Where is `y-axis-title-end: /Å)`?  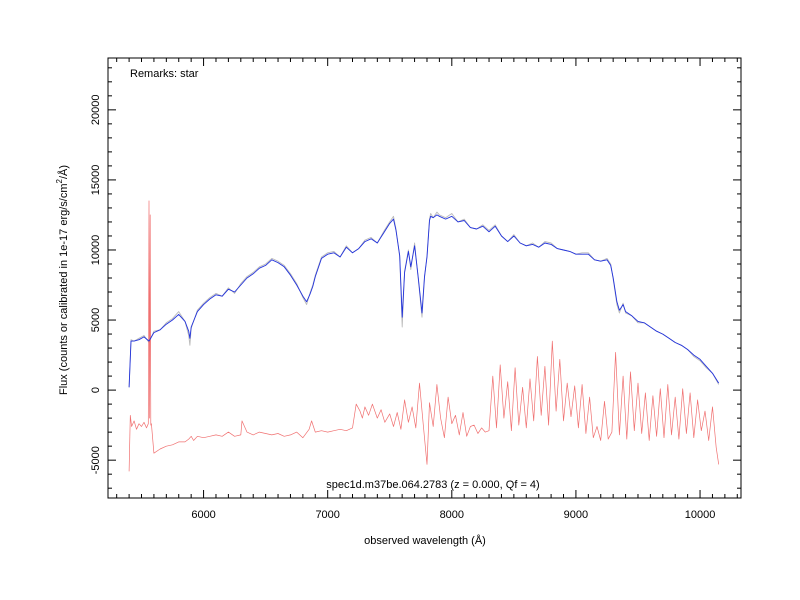 y-axis-title-end: /Å) is located at coordinates (63, 172).